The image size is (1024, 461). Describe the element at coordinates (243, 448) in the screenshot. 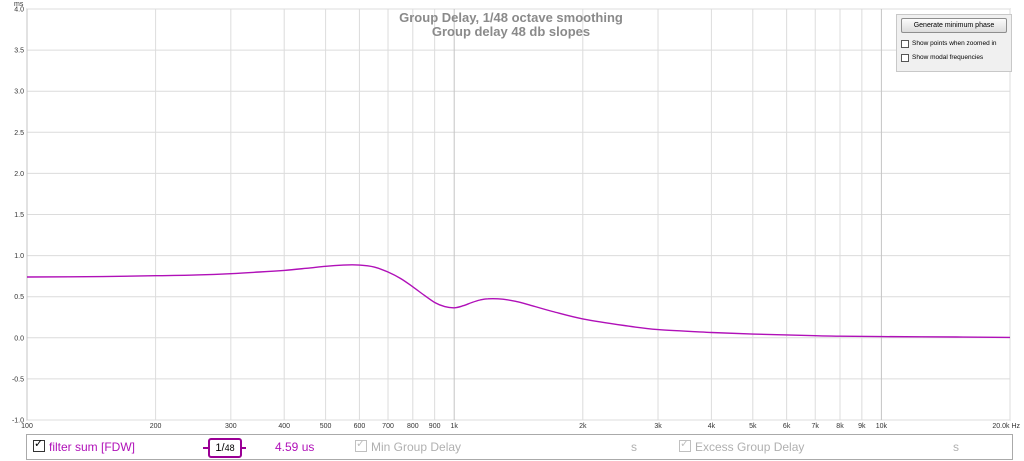

I see `smoothing-line-right` at that location.